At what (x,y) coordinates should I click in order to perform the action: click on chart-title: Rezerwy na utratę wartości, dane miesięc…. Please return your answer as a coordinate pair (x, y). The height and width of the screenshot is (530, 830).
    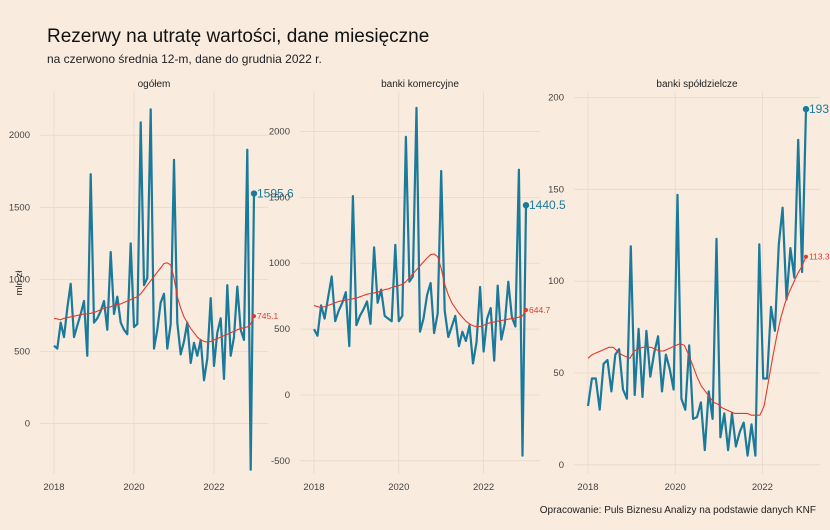
    Looking at the image, I should click on (238, 36).